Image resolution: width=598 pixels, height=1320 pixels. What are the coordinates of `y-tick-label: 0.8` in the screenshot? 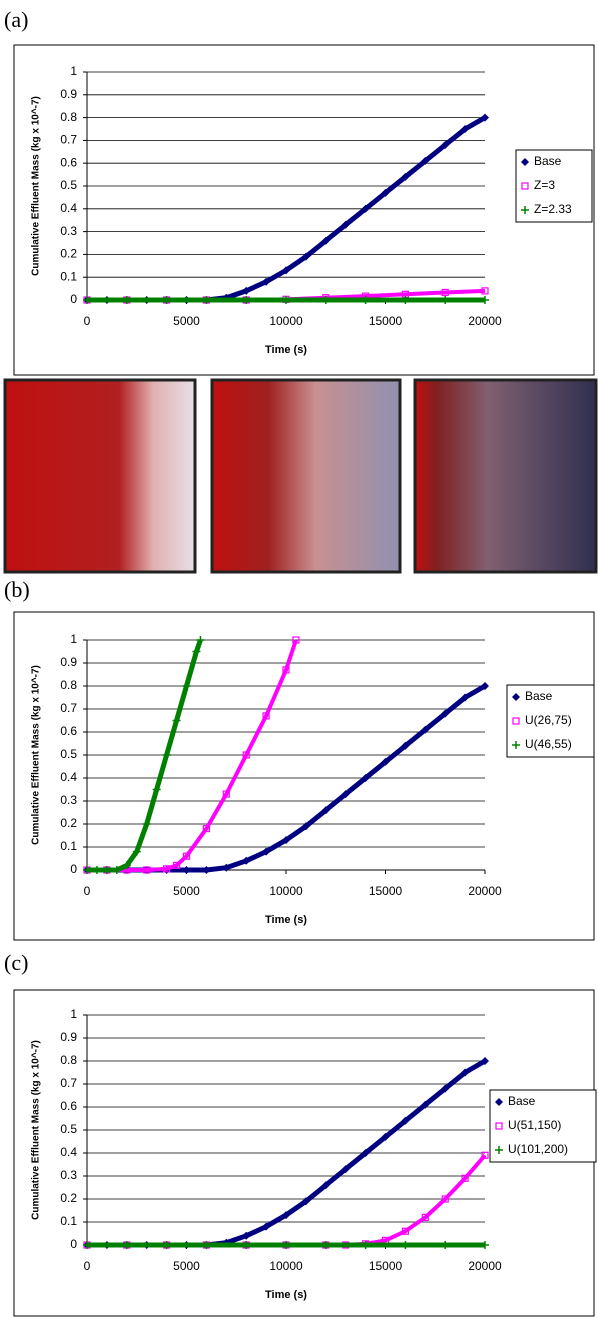 It's located at (68, 685).